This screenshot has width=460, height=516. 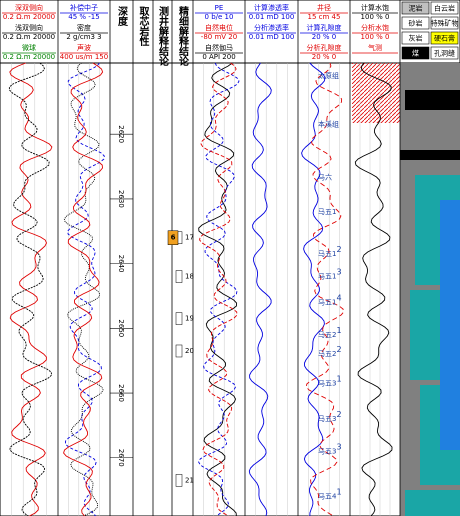 I want to click on curve-name: 微球, so click(x=29, y=47).